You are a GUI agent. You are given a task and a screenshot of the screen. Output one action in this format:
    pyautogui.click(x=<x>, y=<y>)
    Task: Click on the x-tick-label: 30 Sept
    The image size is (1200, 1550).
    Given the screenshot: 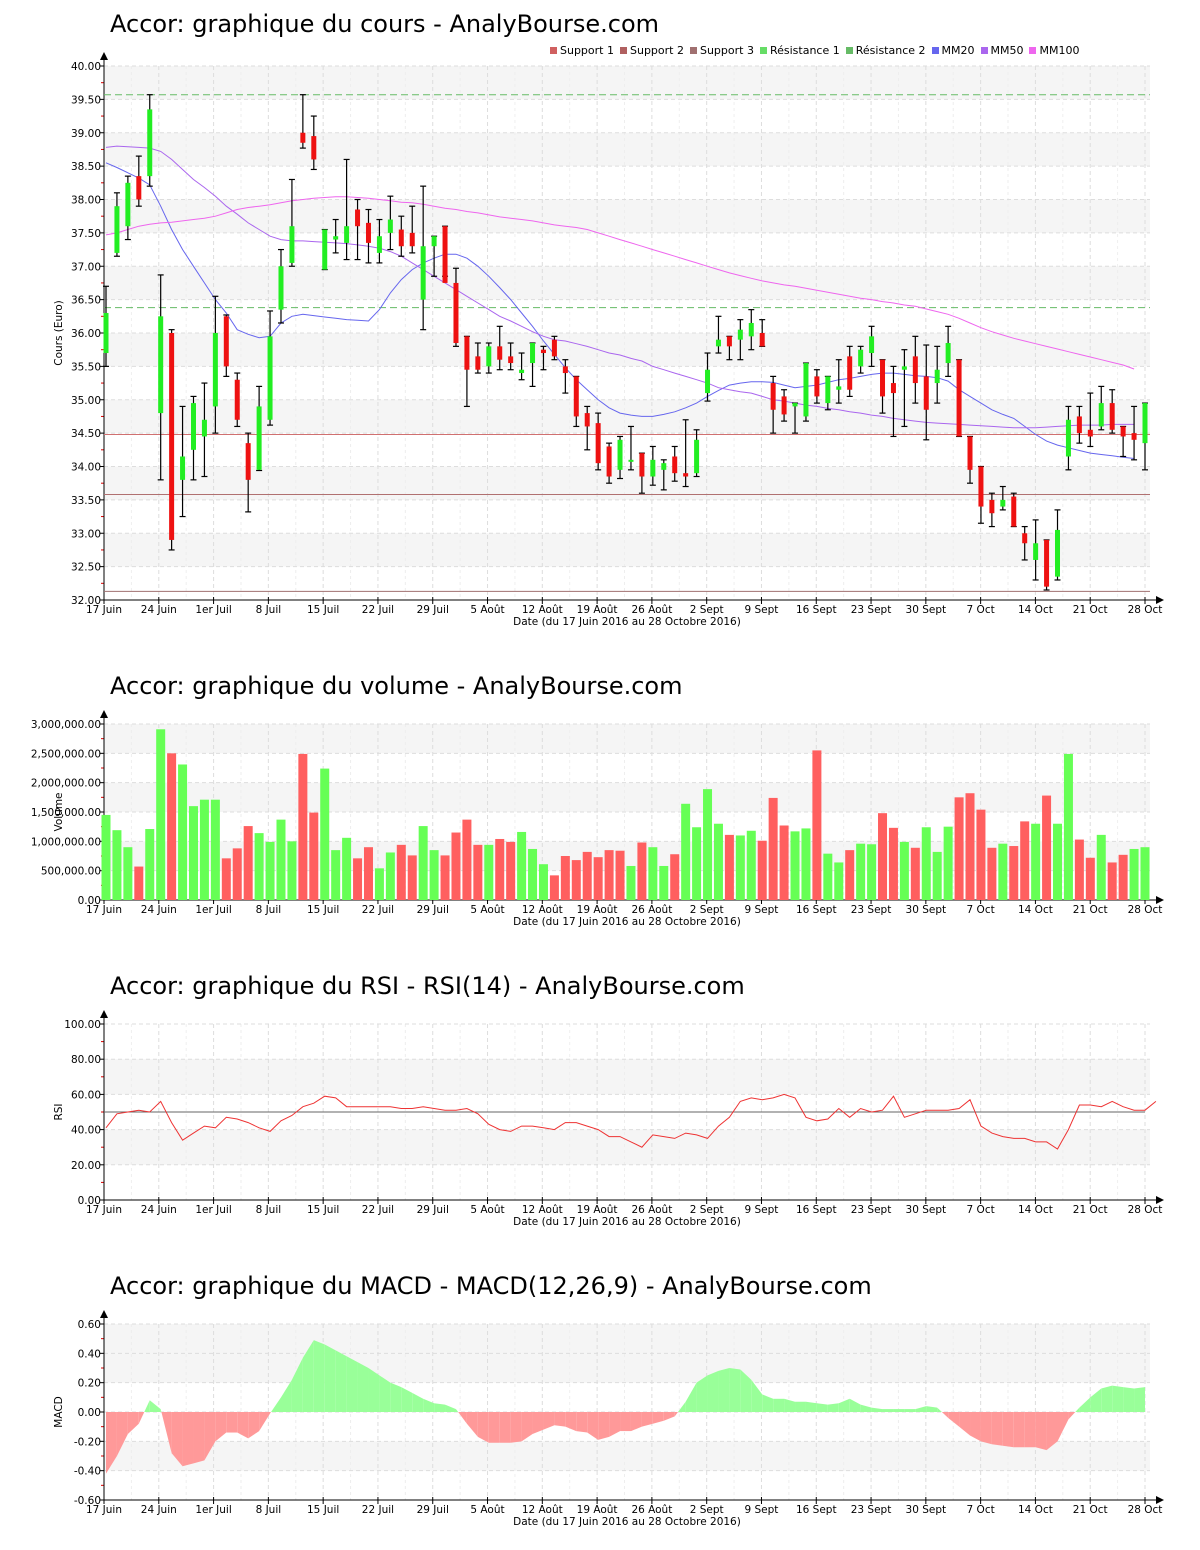 What is the action you would take?
    pyautogui.click(x=926, y=910)
    